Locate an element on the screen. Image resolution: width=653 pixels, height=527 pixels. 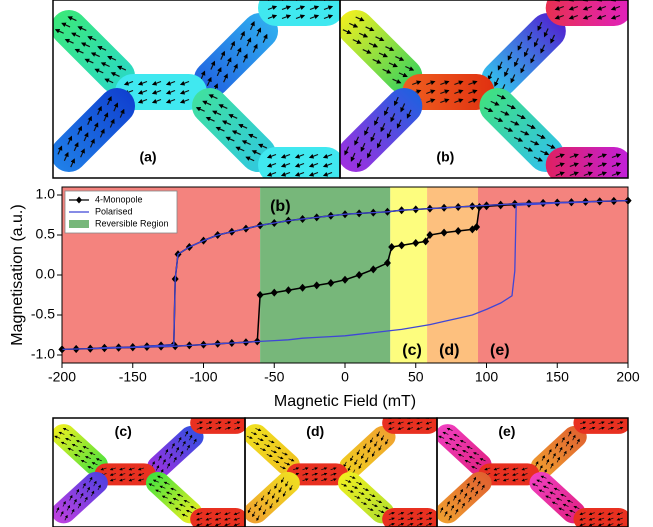
panel-content is located at coordinates (196, 89).